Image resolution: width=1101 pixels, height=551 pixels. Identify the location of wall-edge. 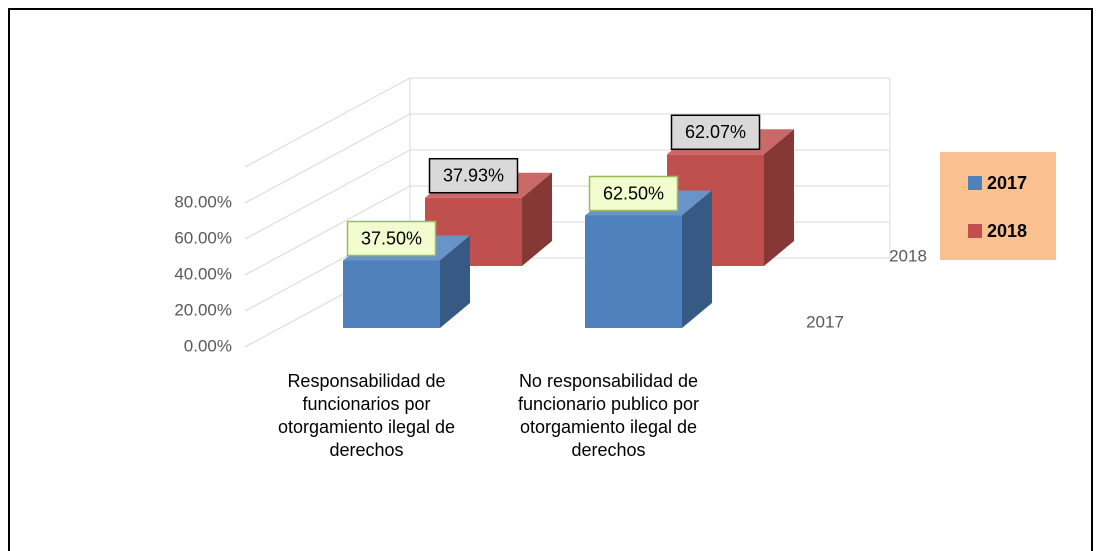
(327, 122).